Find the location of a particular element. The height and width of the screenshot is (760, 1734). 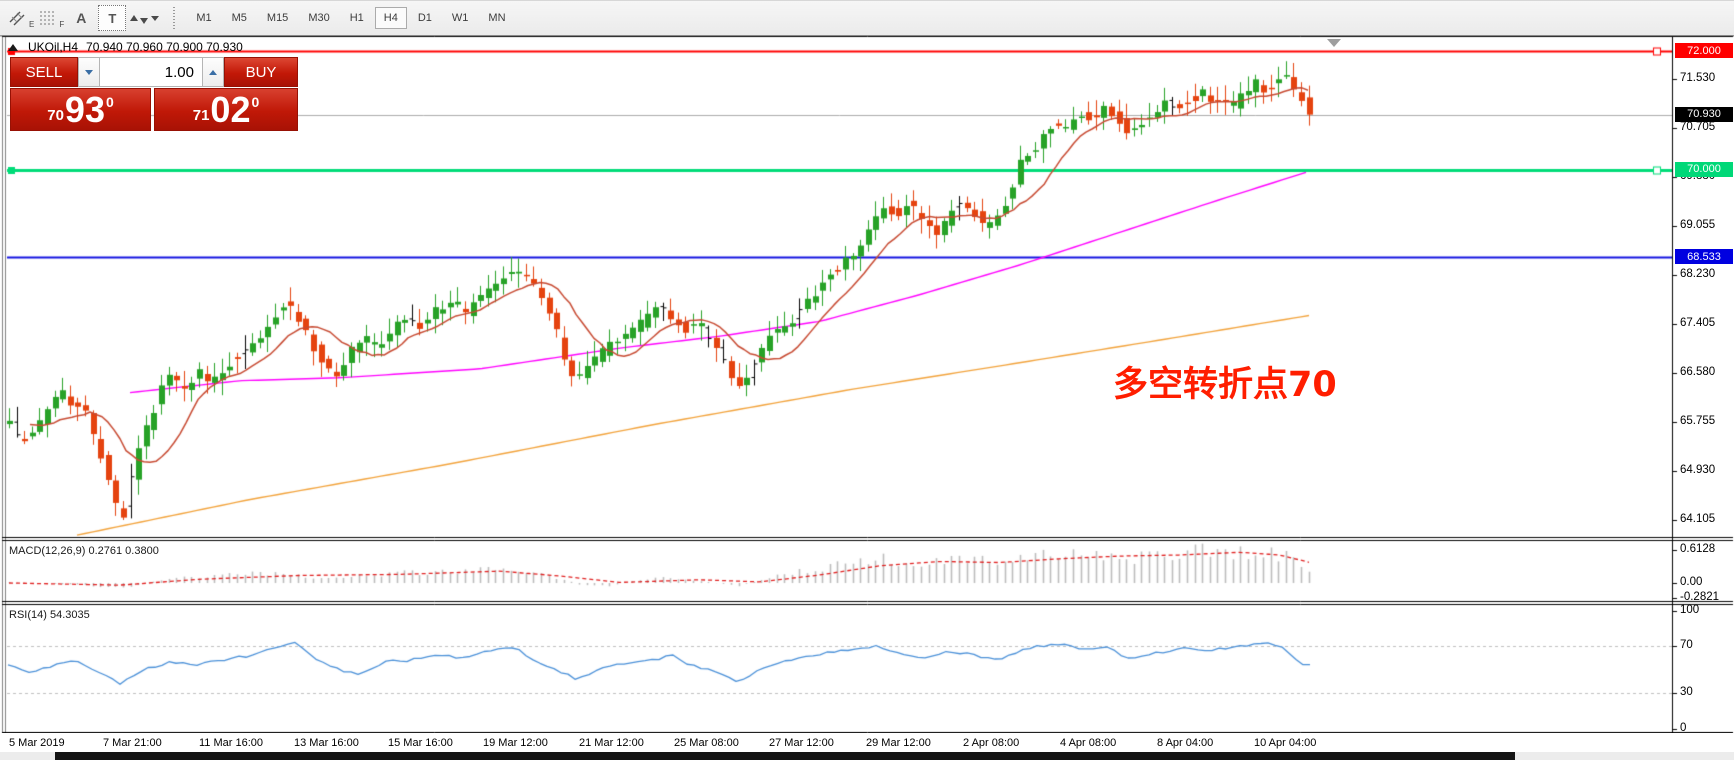

spin-down-icon is located at coordinates (89, 72).